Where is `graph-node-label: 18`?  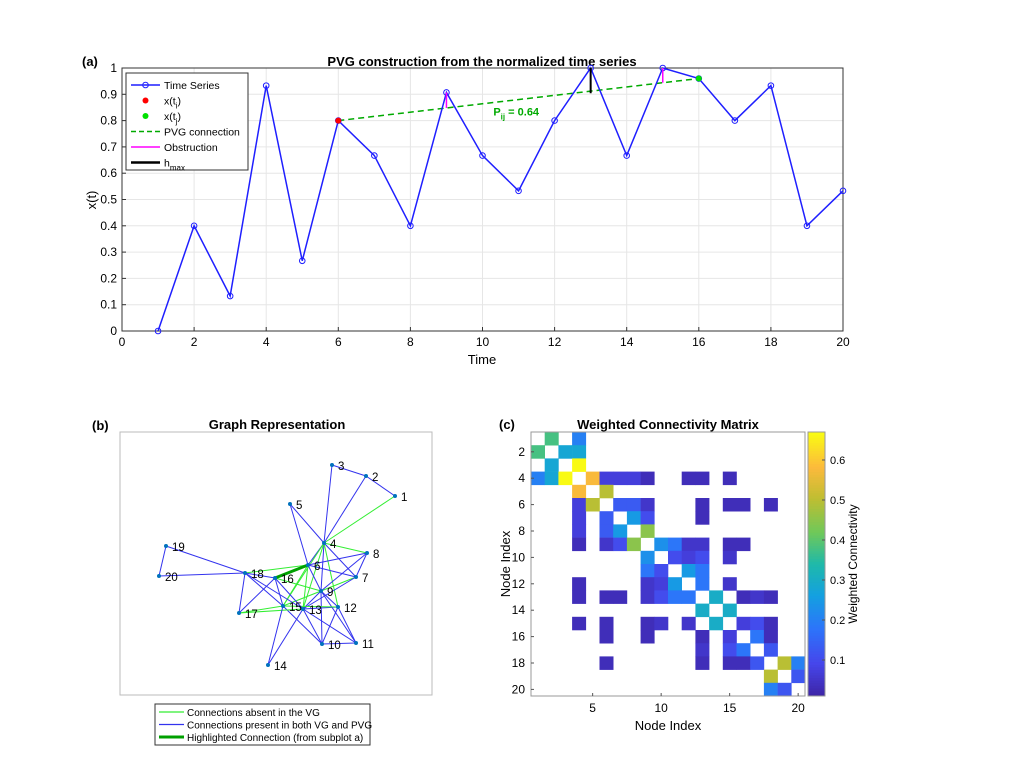
graph-node-label: 18 is located at coordinates (257, 575).